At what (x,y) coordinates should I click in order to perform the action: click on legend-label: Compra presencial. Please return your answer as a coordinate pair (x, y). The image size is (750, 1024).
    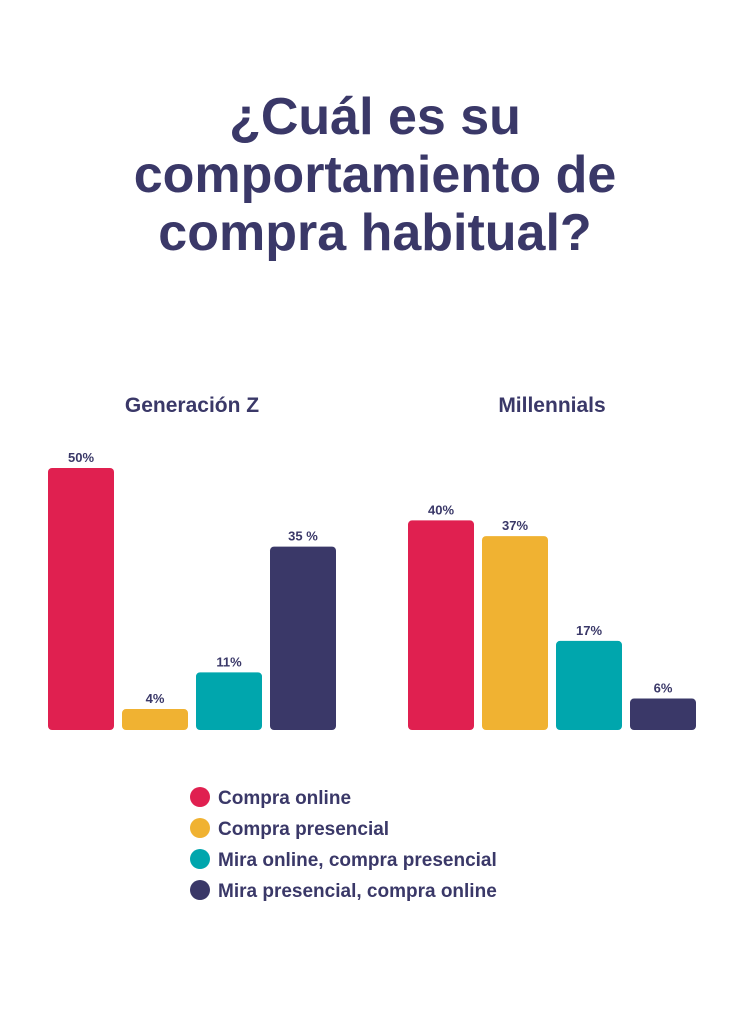
    Looking at the image, I should click on (303, 829).